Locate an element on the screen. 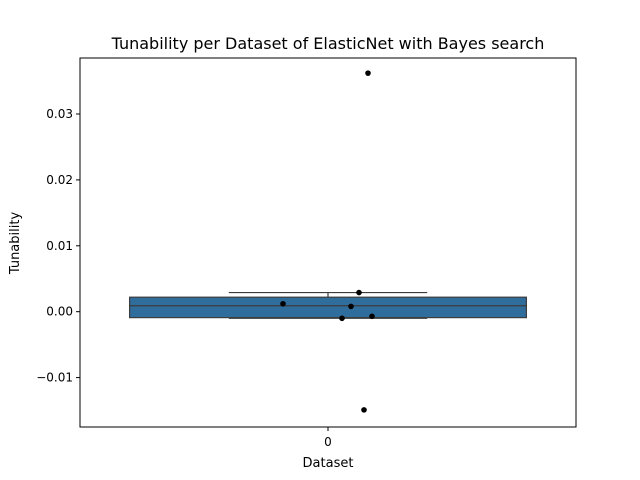 Image resolution: width=640 pixels, height=480 pixels. y-tick-label: 0.03 is located at coordinates (59, 114).